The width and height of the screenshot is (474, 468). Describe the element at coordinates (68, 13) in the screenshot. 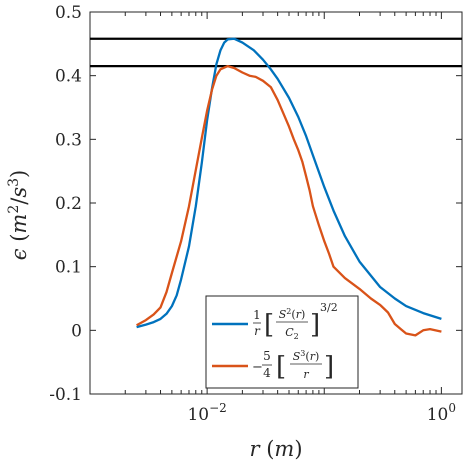

I see `y-tick-label: 0.5` at that location.